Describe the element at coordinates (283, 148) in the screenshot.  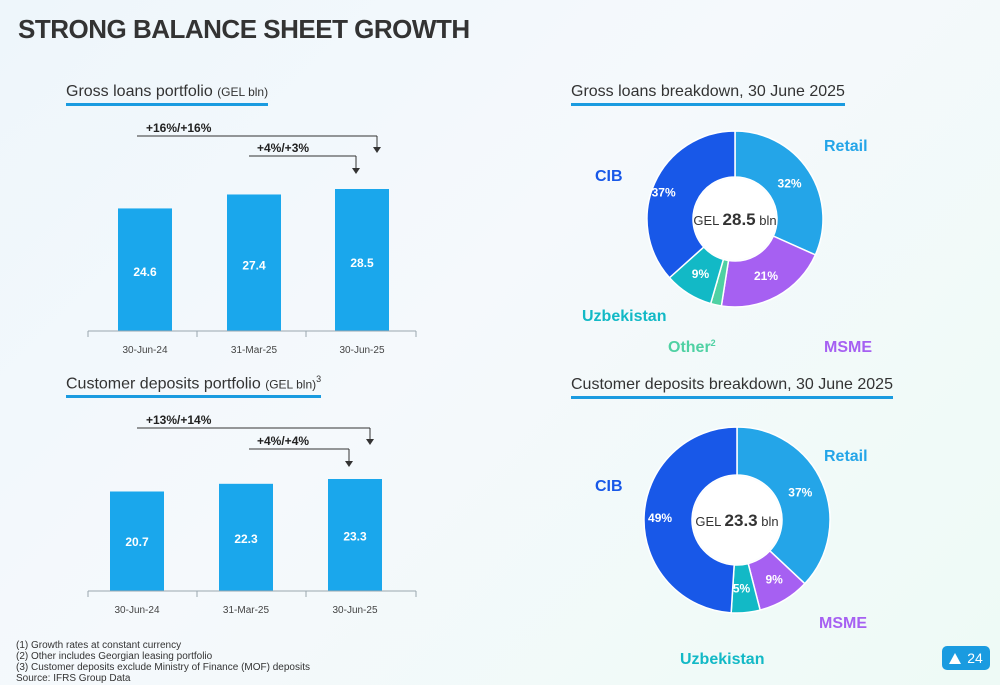
I see `loans-growth-qoq-label: +4%/+3%` at that location.